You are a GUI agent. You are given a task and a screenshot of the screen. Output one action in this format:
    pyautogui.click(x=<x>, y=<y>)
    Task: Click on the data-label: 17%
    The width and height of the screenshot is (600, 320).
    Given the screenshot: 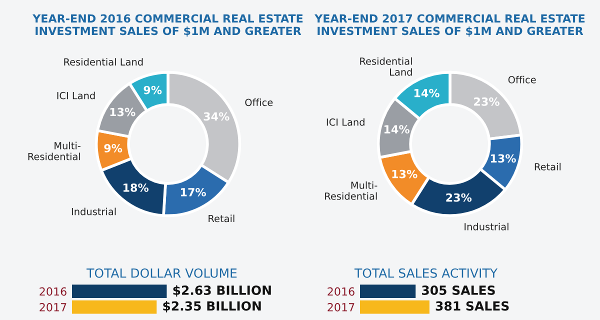 What is the action you would take?
    pyautogui.click(x=193, y=192)
    